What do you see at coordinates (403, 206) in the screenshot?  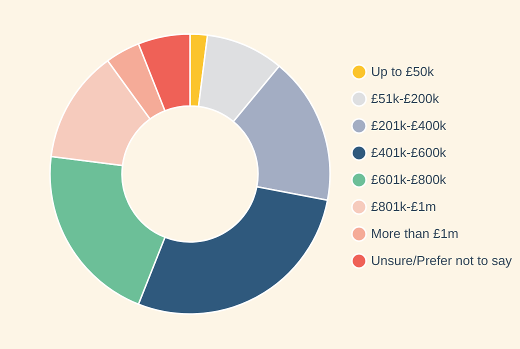 I see `legend-label: £801k-£1m` at bounding box center [403, 206].